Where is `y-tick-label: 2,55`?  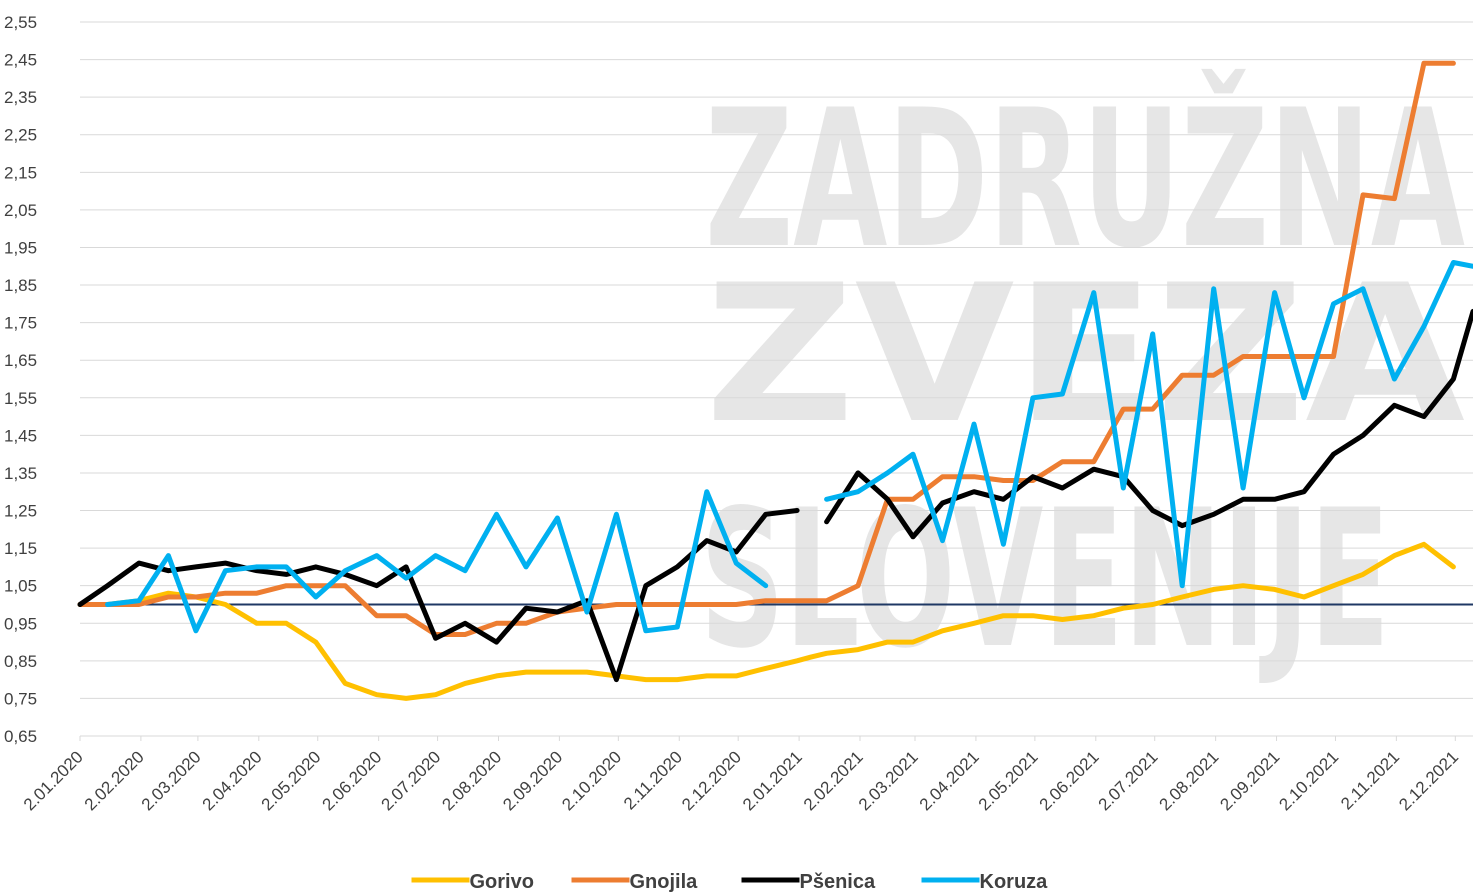
y-tick-label: 2,55 is located at coordinates (20, 22).